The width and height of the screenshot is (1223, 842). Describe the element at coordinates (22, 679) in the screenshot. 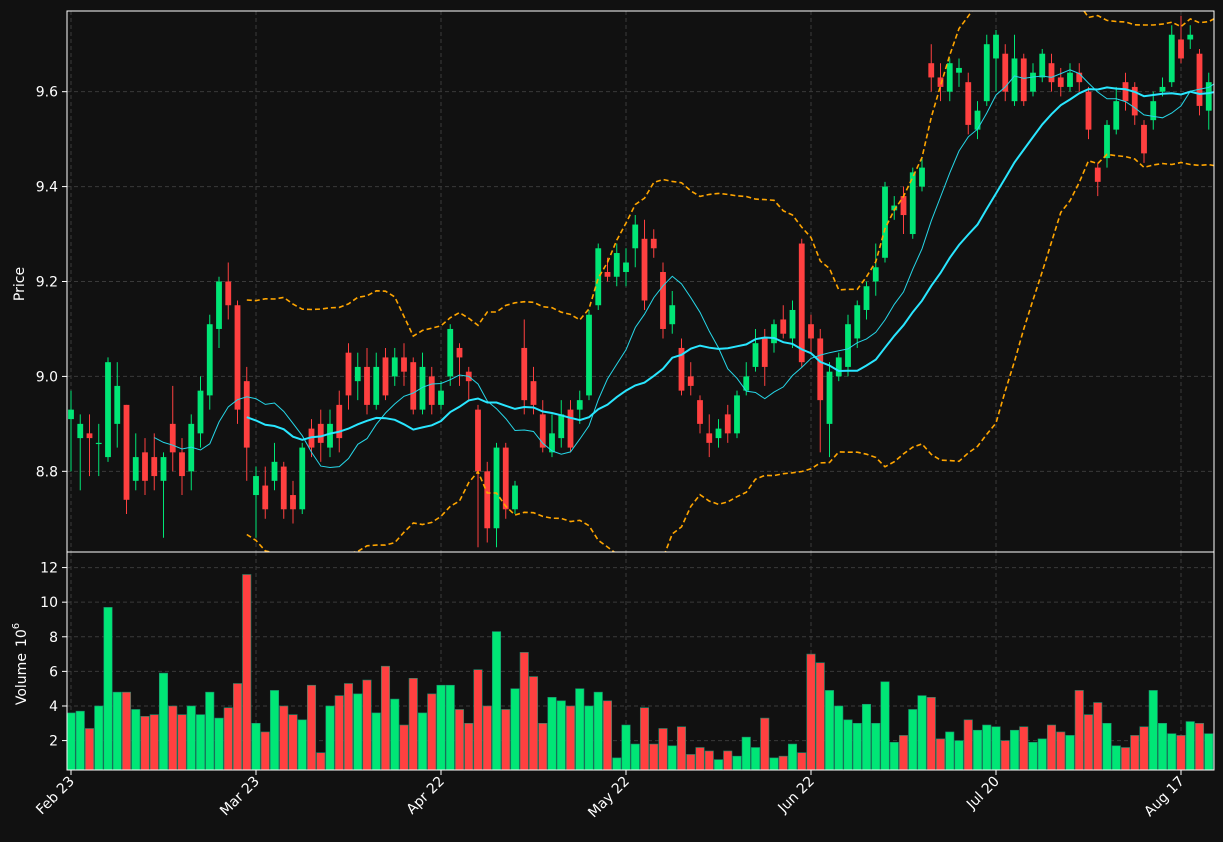

I see `volume-axis-label-text: Volume` at that location.